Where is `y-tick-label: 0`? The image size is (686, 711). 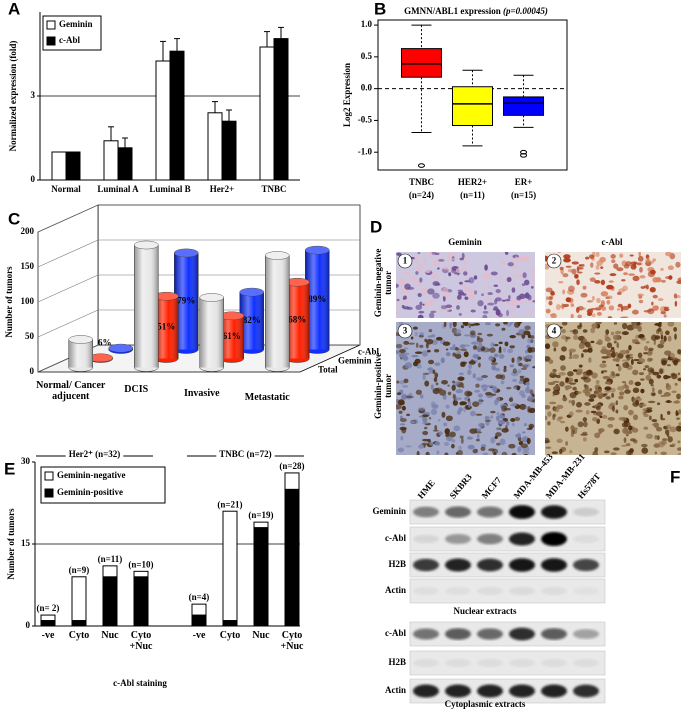 y-tick-label: 0 is located at coordinates (33, 179).